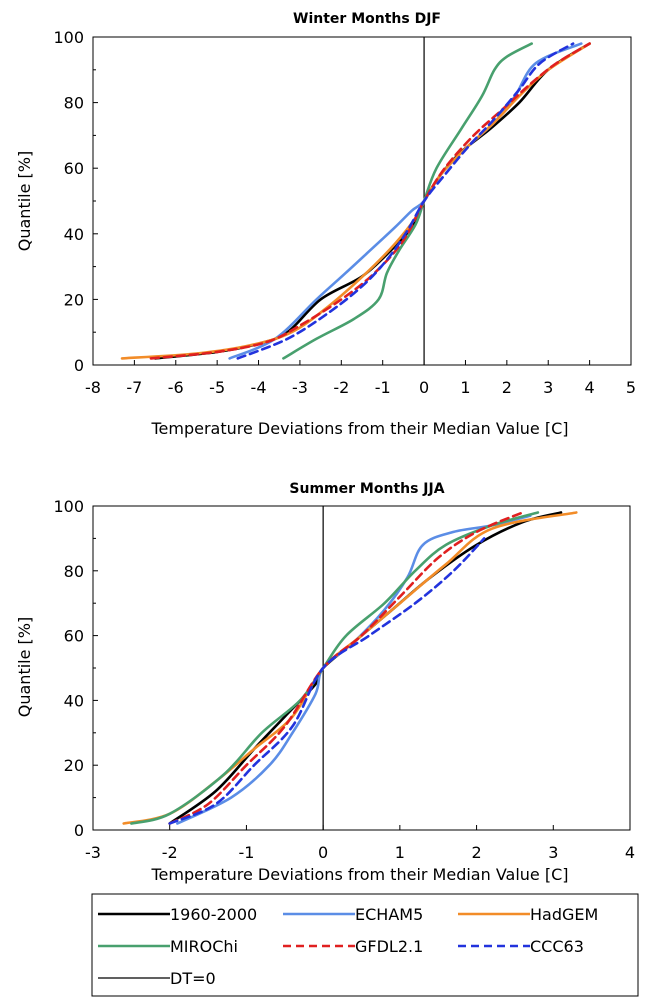  Describe the element at coordinates (564, 914) in the screenshot. I see `legend-label: HadGEM` at that location.